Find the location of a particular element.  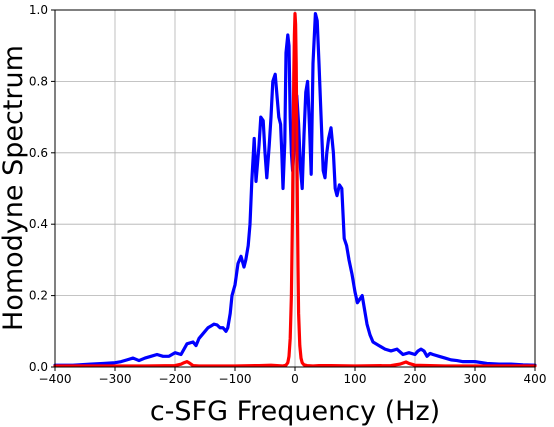

x-tick-label: 300 is located at coordinates (475, 379).